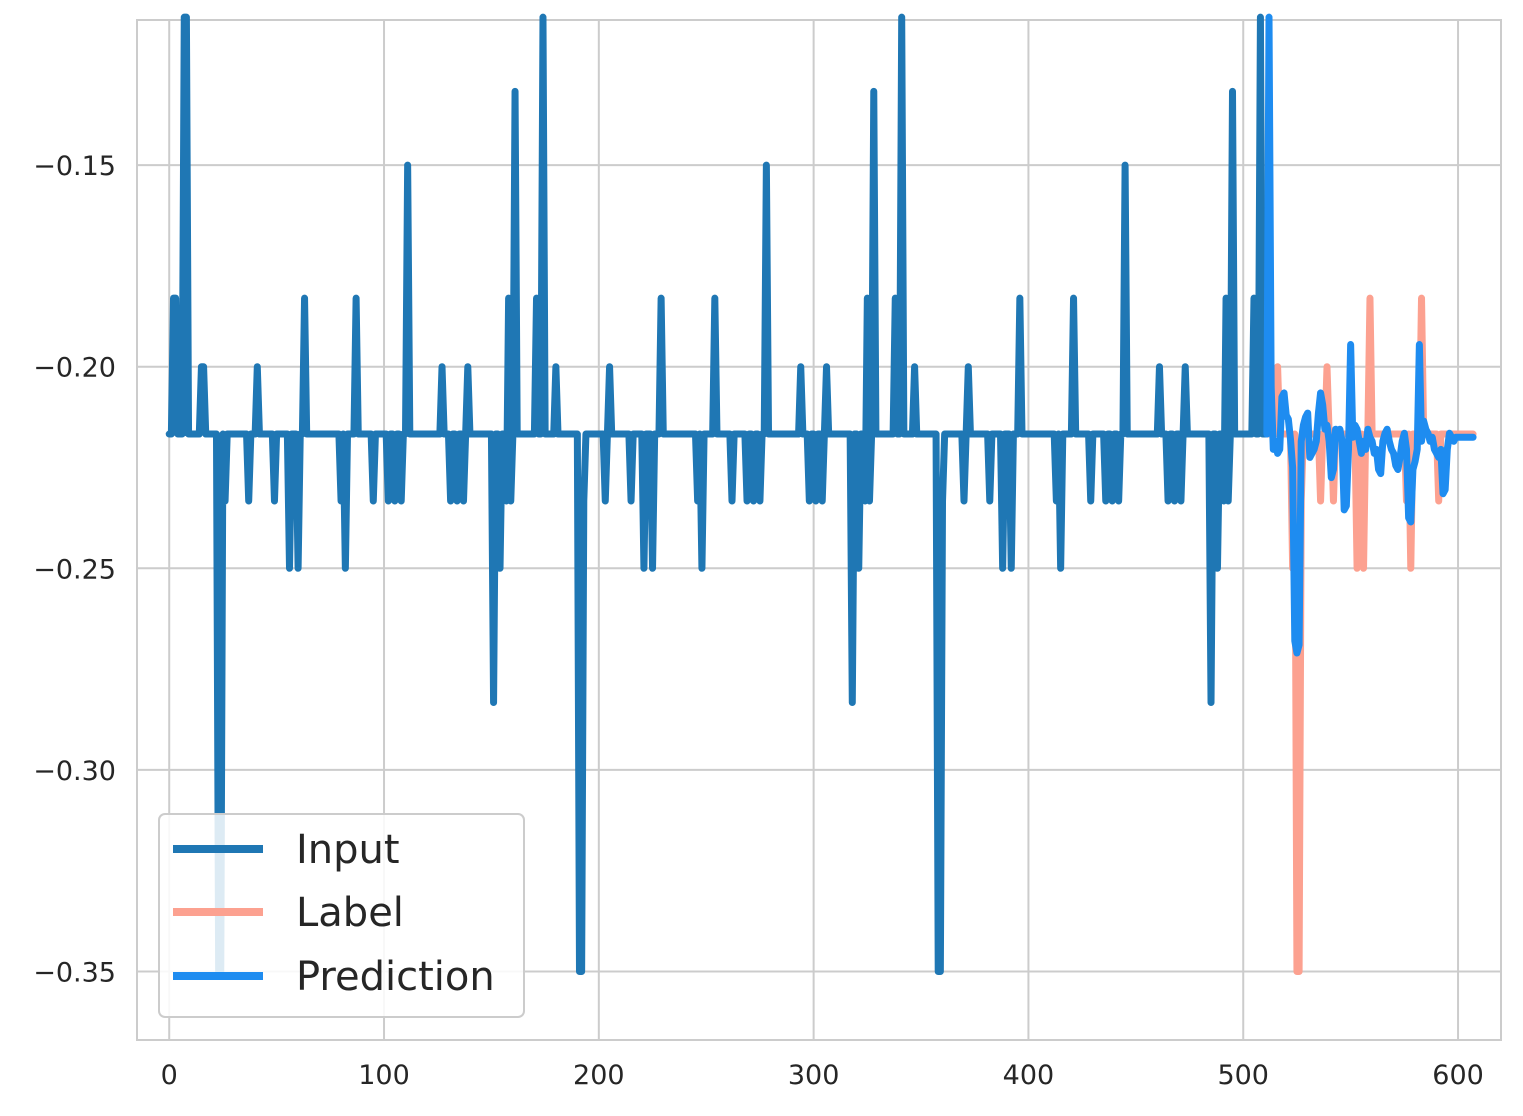  Describe the element at coordinates (169, 1075) in the screenshot. I see `x-tick-label: 0` at that location.